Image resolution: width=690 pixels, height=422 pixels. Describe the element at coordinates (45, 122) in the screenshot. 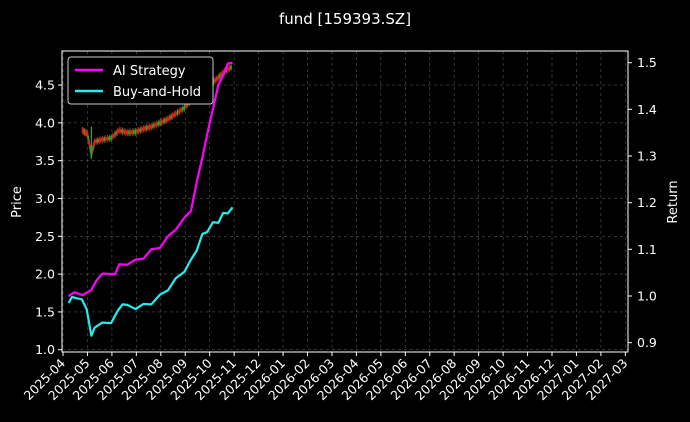

I see `left-tick-label: 4.0` at that location.